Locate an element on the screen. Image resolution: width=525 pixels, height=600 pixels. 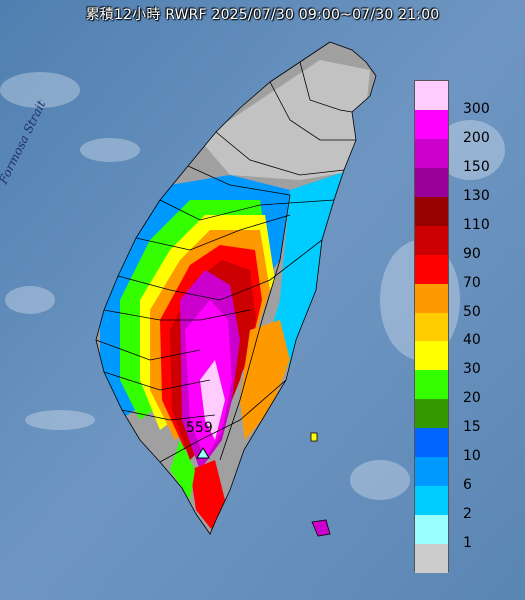
map-title: 累積12小時 RWRF 2025/07/30 09:00~07/30 21:00 is located at coordinates (262, 15).